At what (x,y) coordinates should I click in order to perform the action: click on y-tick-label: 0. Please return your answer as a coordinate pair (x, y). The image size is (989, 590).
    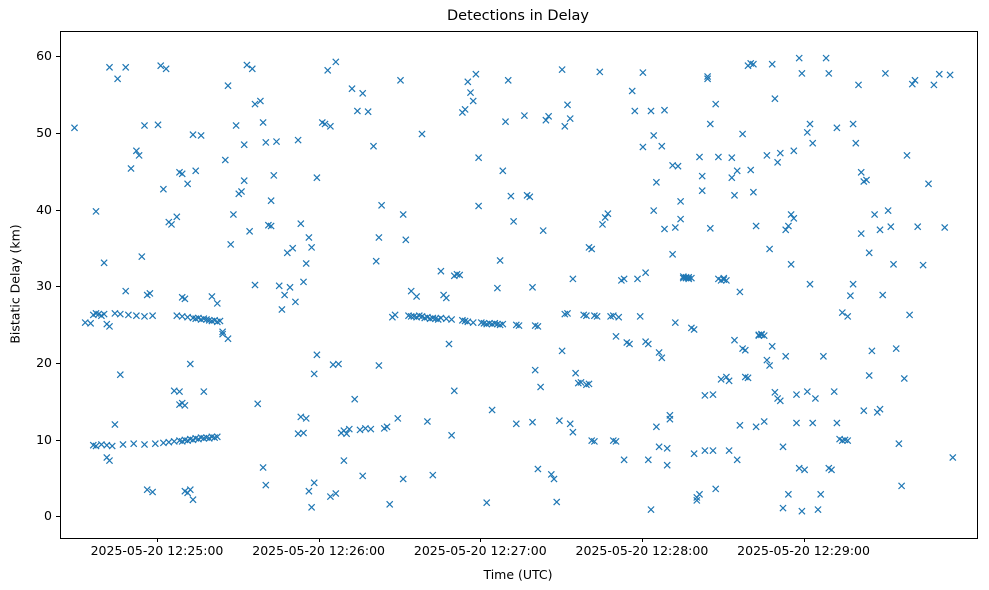
    Looking at the image, I should click on (48, 516).